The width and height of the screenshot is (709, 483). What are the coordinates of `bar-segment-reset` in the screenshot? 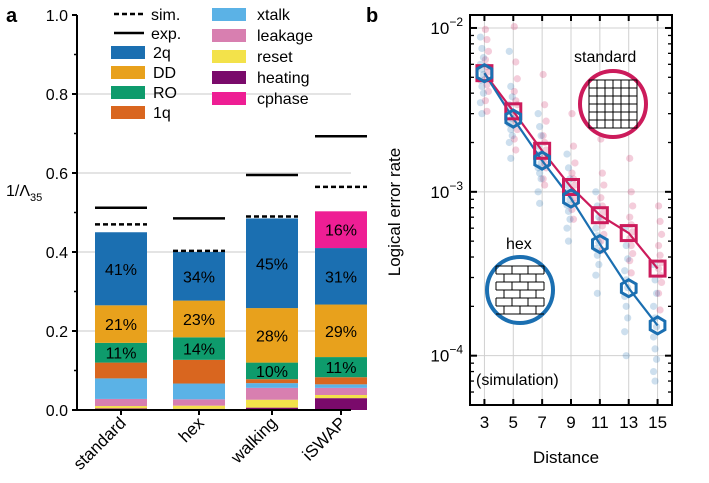 It's located at (199, 407).